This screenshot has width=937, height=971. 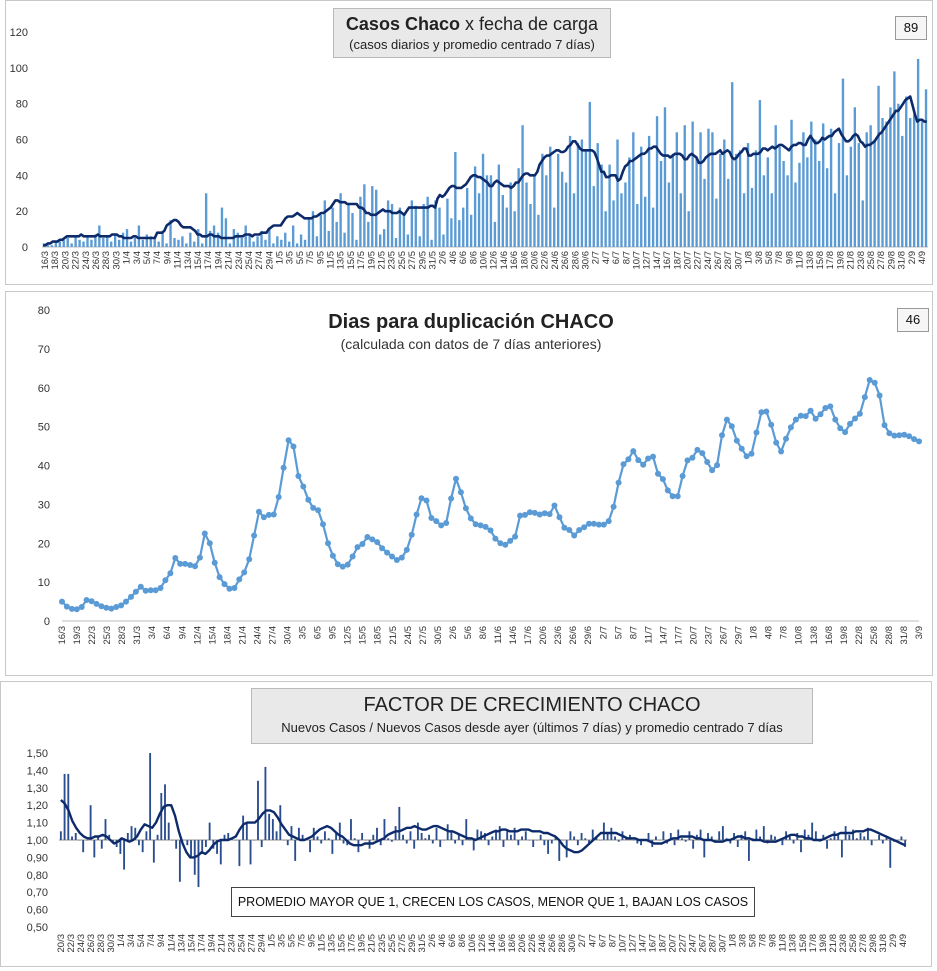 I want to click on casos-x-tick-6: 28/3, so click(x=106, y=260).